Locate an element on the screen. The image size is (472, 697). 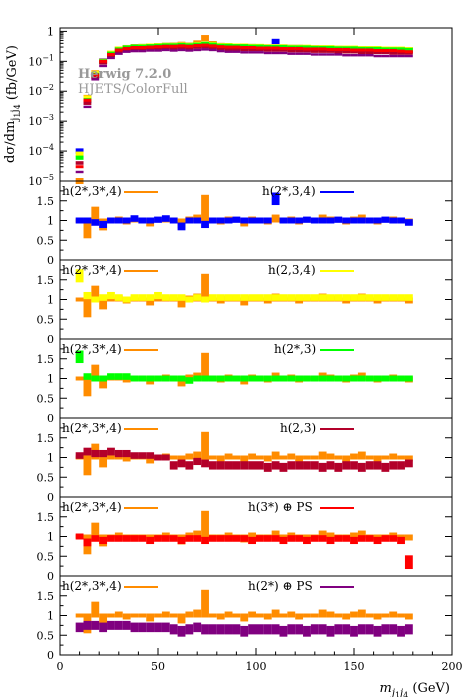
generator-line2: HJETS/ColorFull is located at coordinates (133, 89).